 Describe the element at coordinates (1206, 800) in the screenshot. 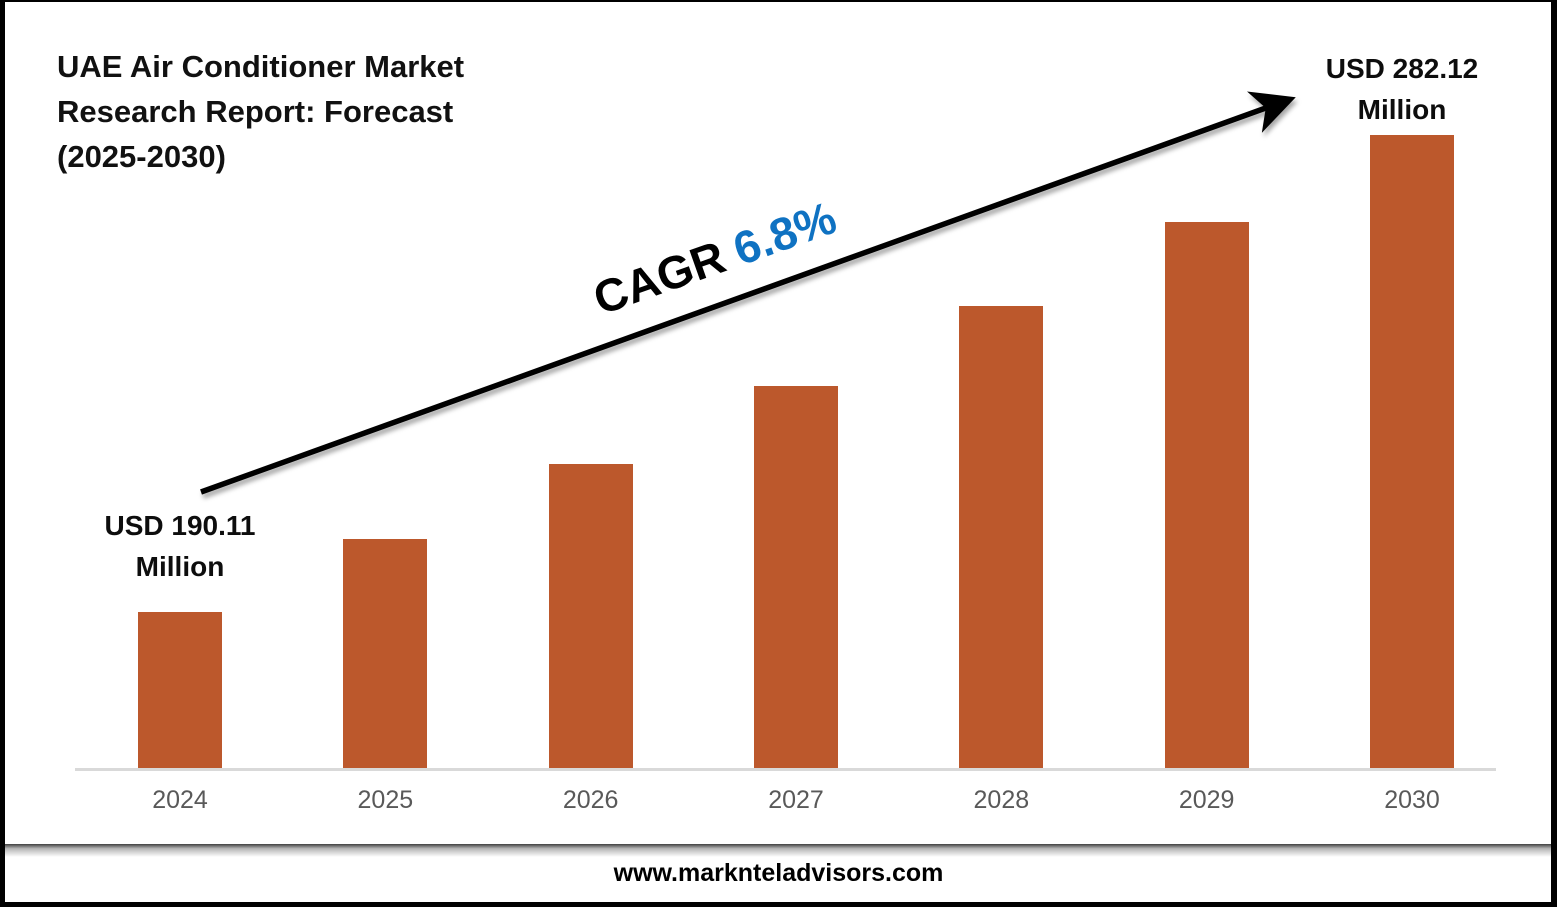

I see `x-tick-2029: 2029` at that location.